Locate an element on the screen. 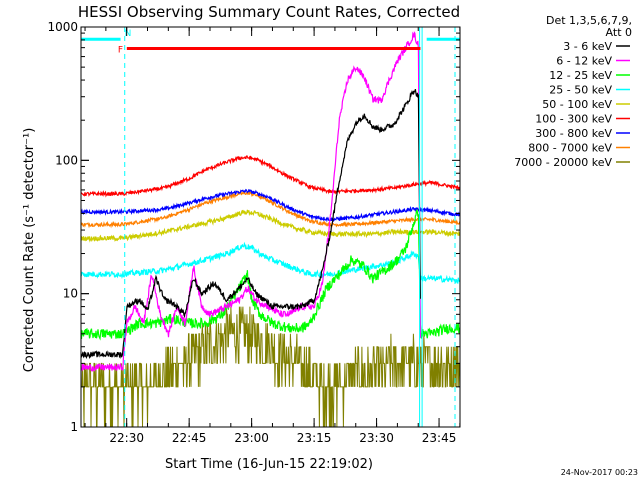  x-tick-label: 23:45 is located at coordinates (439, 438).